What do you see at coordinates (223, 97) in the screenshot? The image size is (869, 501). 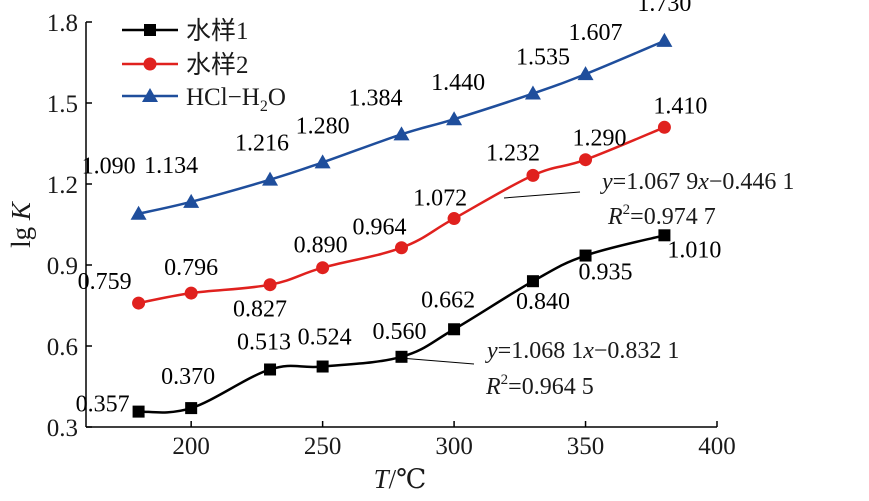 I see `legend-label-series-3-main: HCl−H` at bounding box center [223, 97].